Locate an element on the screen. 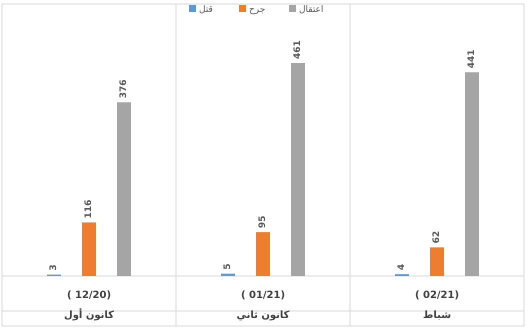 This screenshot has height=331, width=528. data-label: 441 is located at coordinates (472, 58).